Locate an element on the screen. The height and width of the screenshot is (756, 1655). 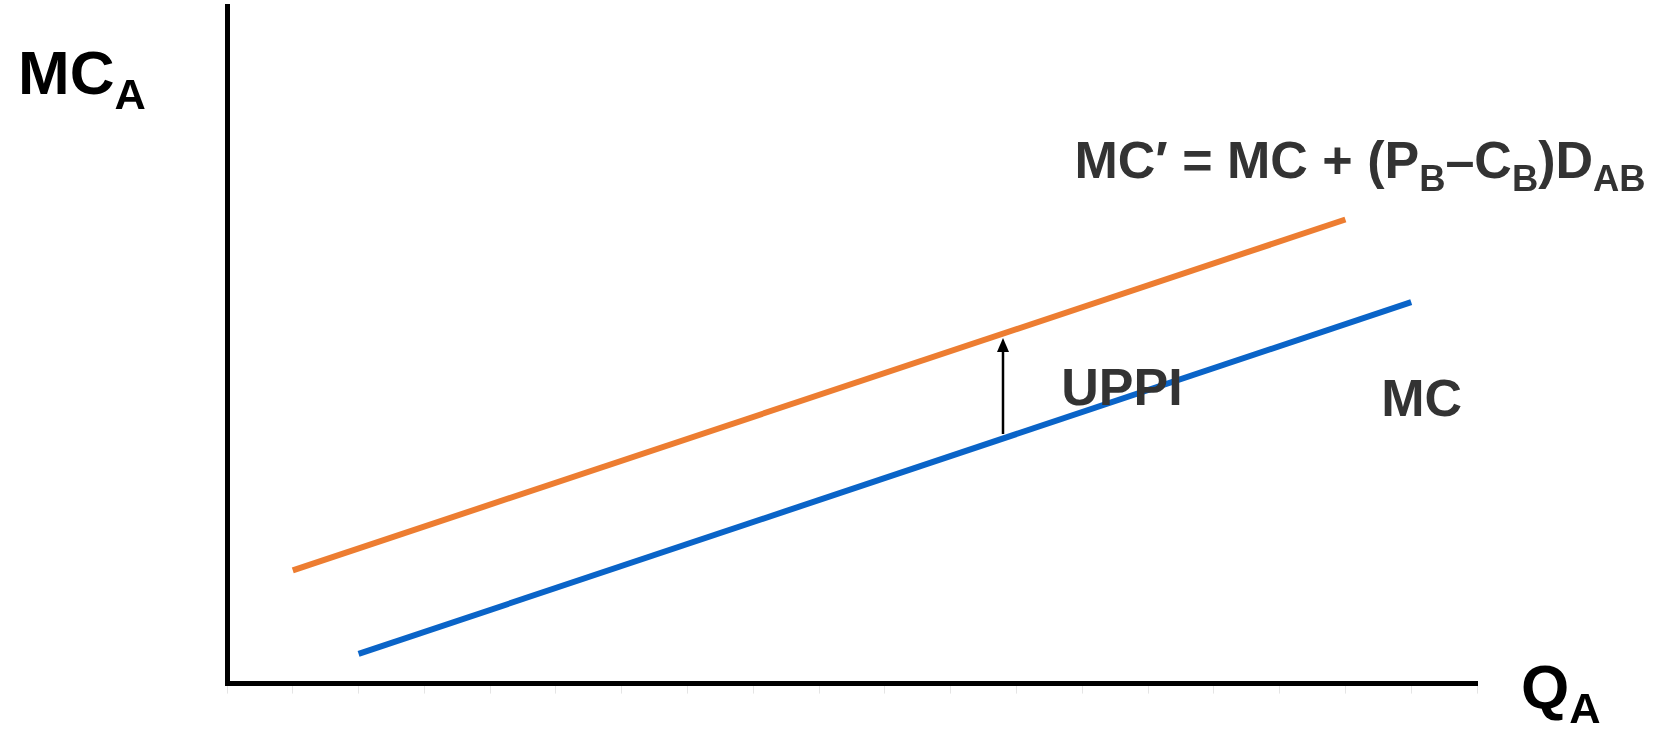
x-axis-title: Q$_{A}$ is located at coordinates (1561, 691).